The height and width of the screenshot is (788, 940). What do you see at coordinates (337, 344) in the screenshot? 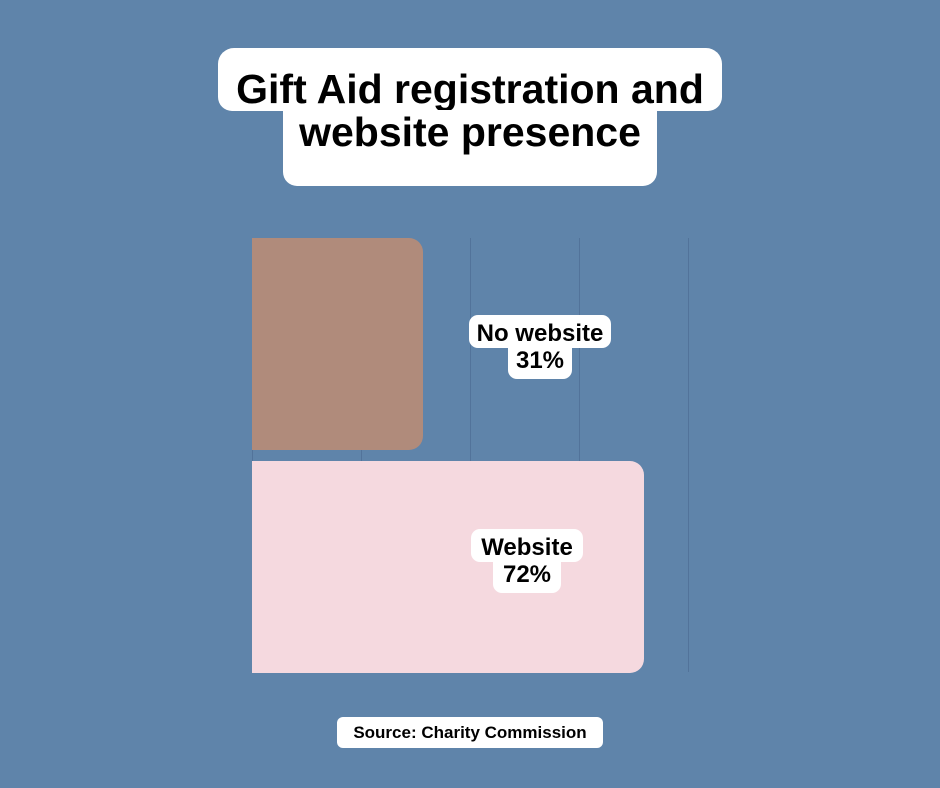
I see `bar-no-website` at bounding box center [337, 344].